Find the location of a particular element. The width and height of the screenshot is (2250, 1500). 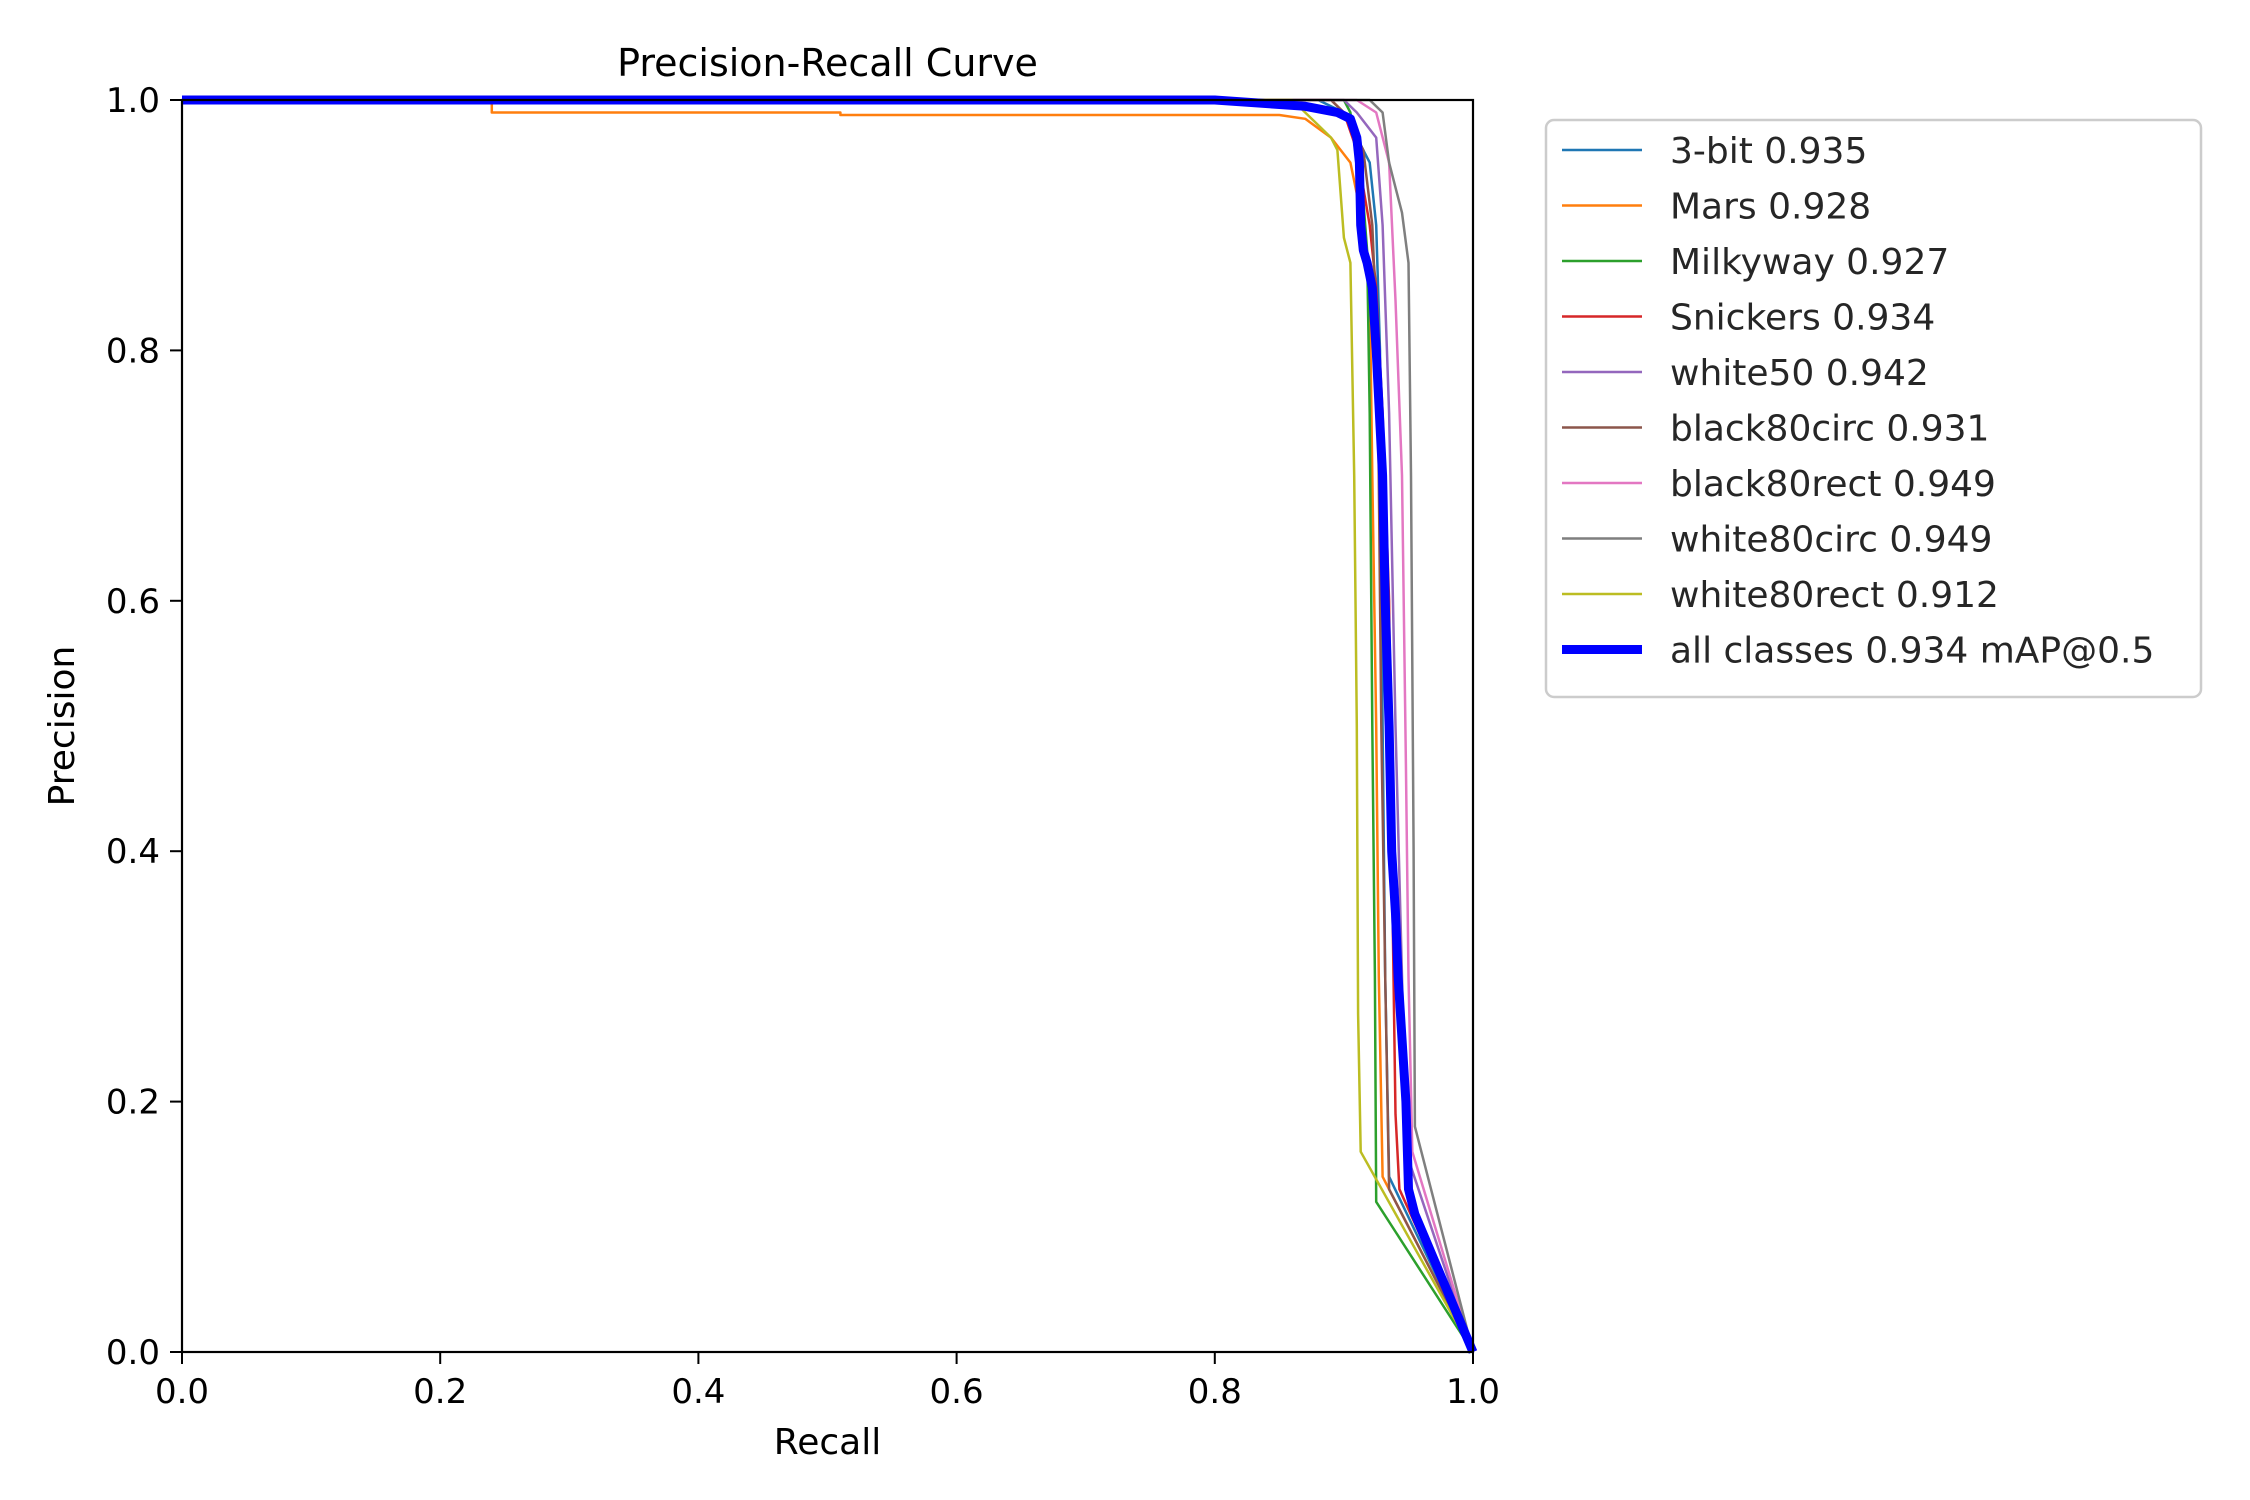

legend-frame is located at coordinates (1873, 408).